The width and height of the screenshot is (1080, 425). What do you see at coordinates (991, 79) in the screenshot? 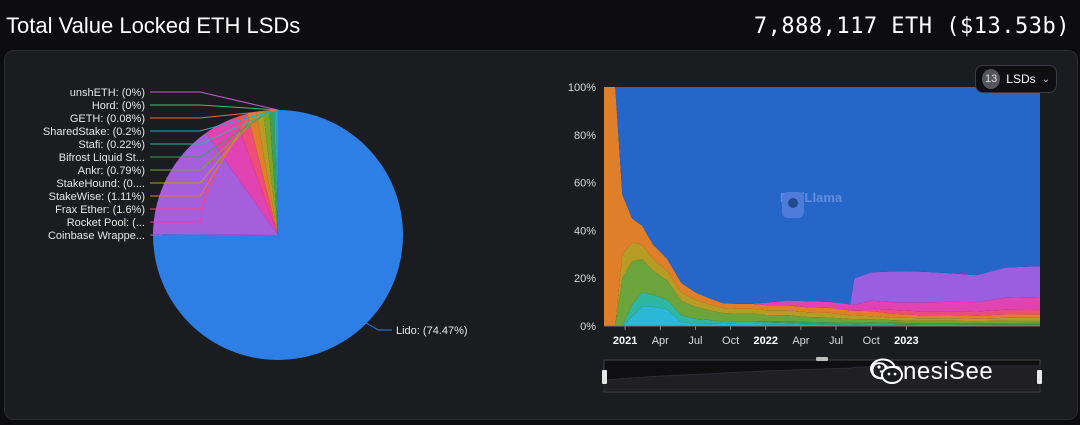
I see `lsd-count-badge: 13` at bounding box center [991, 79].